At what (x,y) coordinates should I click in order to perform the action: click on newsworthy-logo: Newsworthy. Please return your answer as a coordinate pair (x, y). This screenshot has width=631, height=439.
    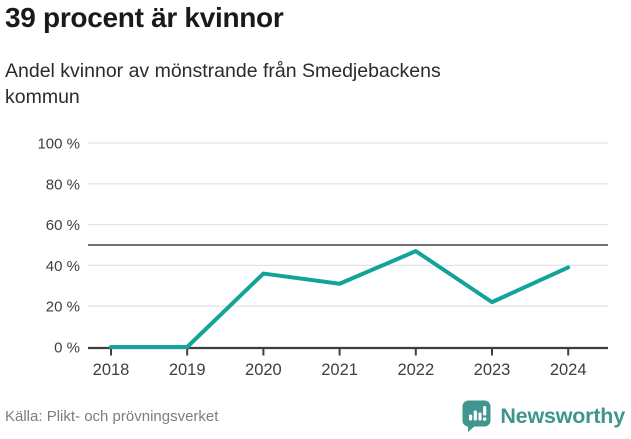
    Looking at the image, I should click on (542, 416).